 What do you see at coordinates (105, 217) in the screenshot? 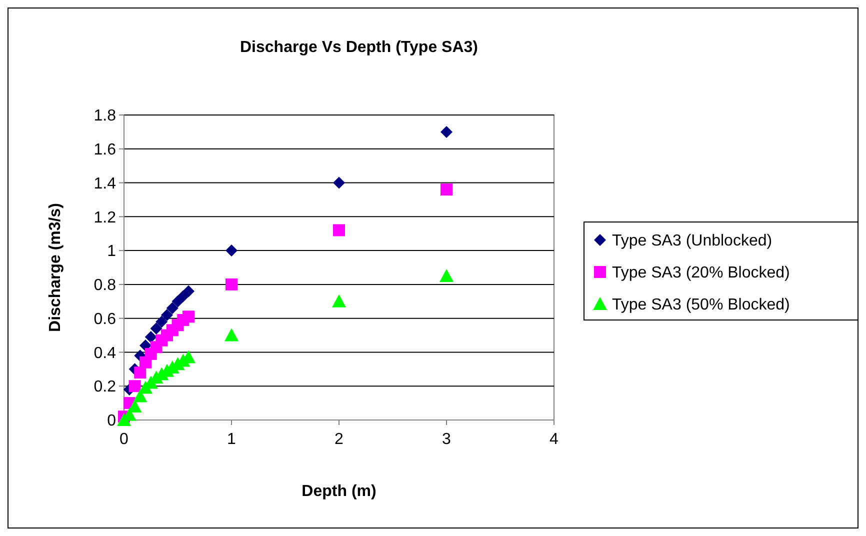
I see `y-tick-label: 1.2` at bounding box center [105, 217].